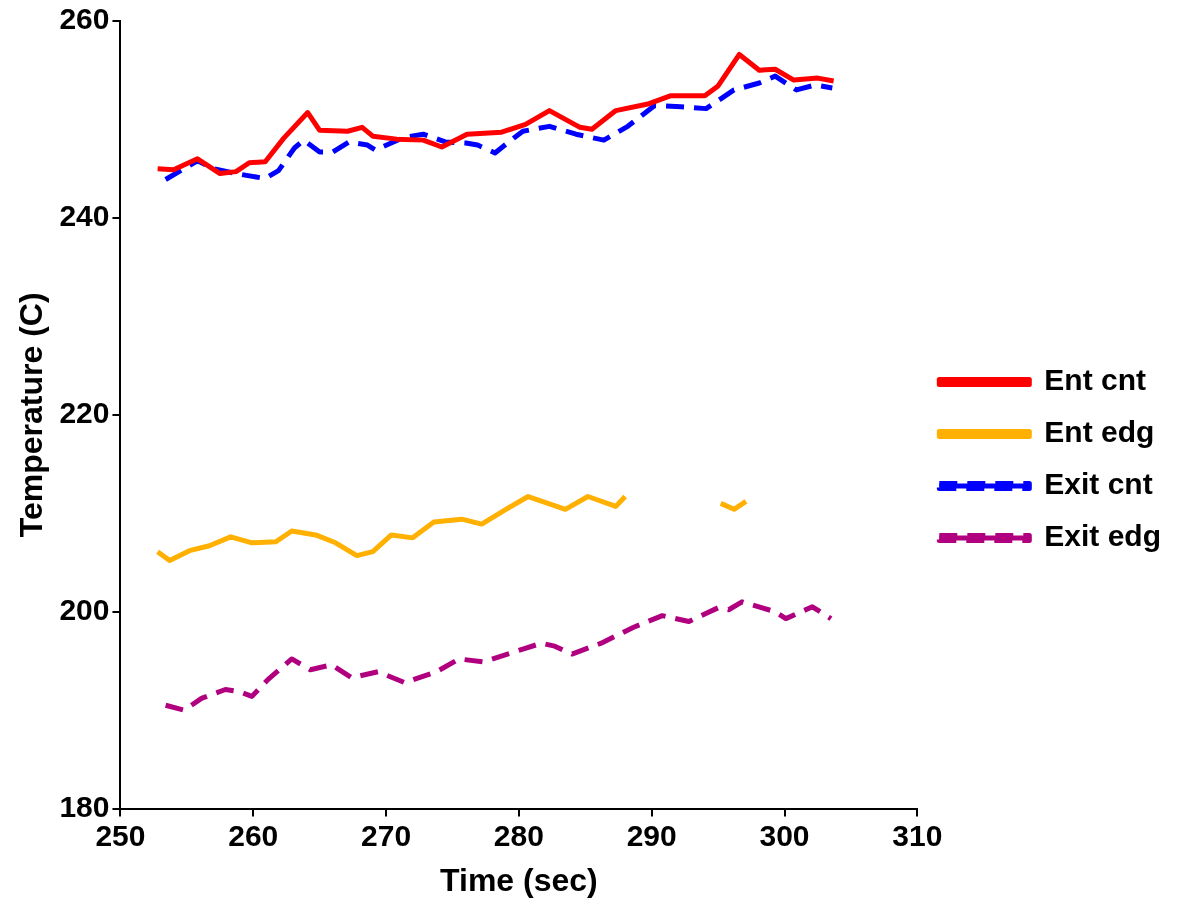  Describe the element at coordinates (784, 835) in the screenshot. I see `x-tick-label: 300` at that location.